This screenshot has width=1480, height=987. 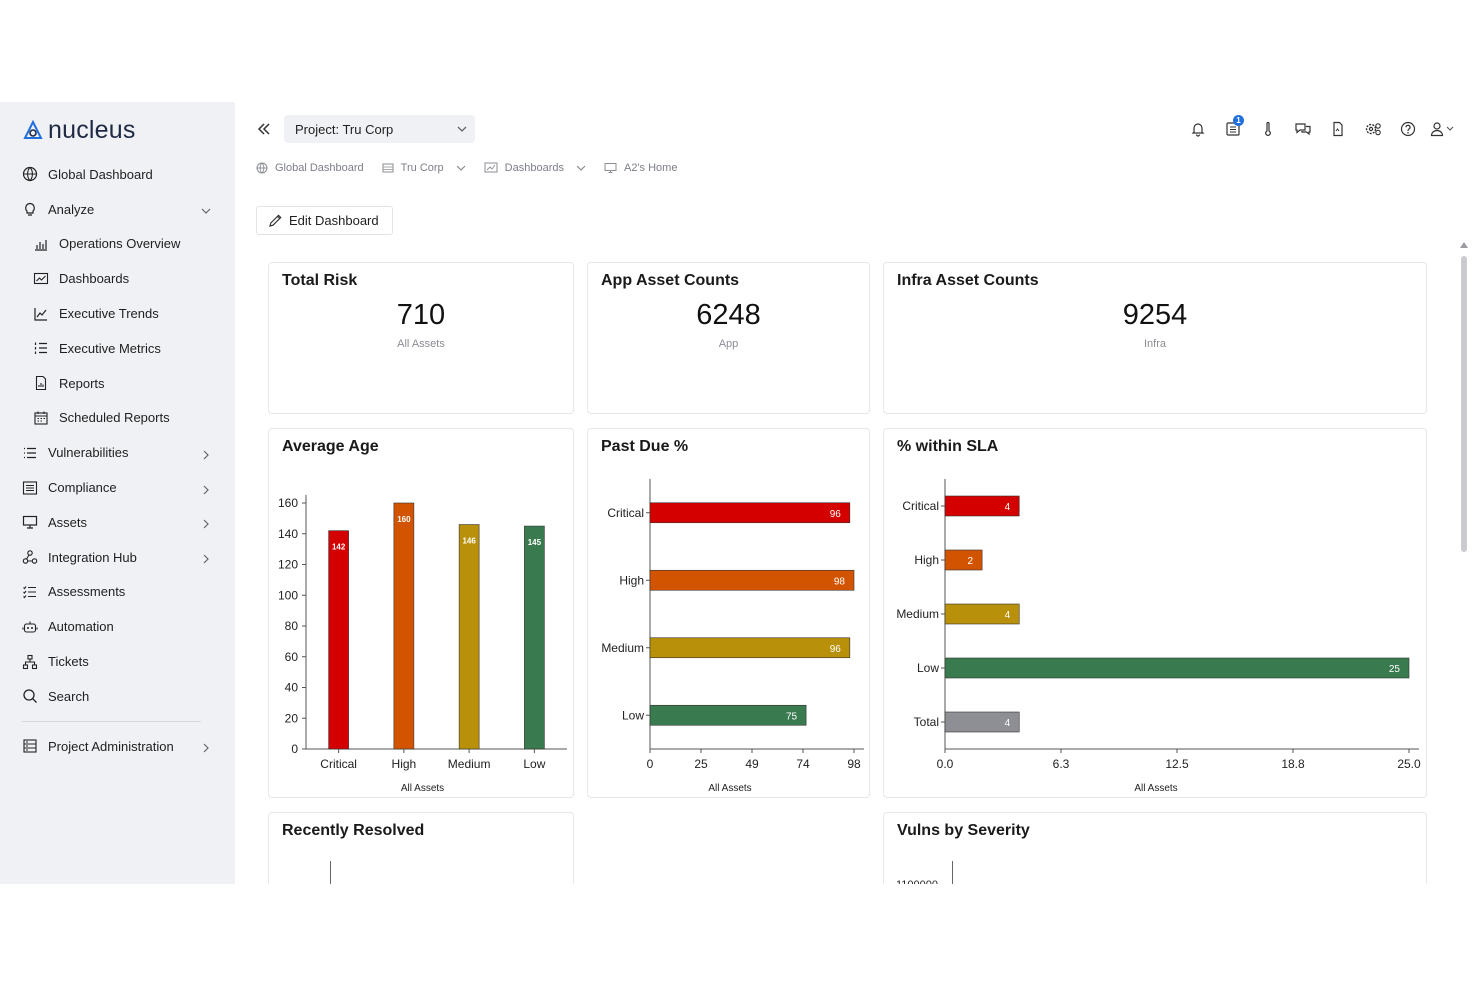 I want to click on data-label: 98, so click(x=840, y=581).